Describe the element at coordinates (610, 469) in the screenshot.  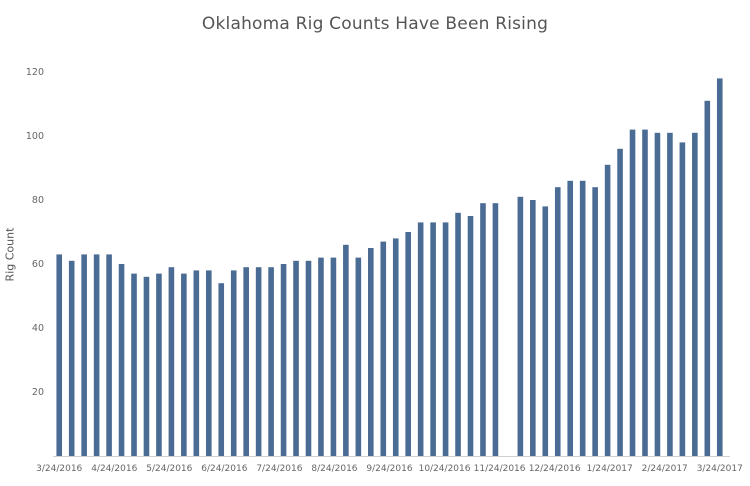
I see `x-tick-label: 1/24/2017` at that location.